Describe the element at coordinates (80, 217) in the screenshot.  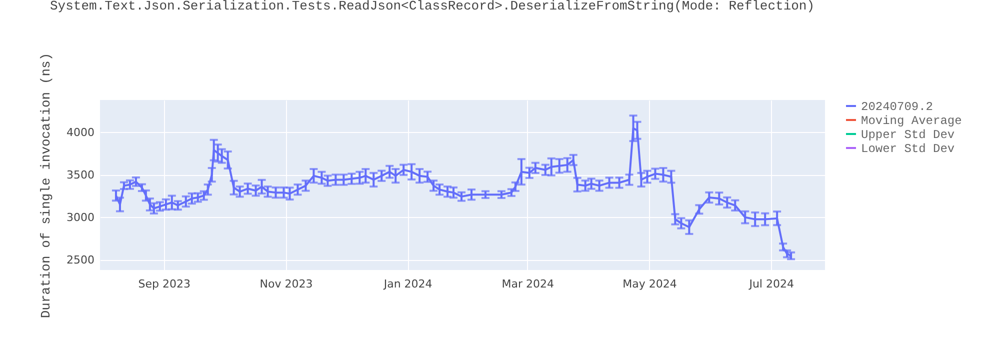
I see `y-tick-label: 3000` at that location.